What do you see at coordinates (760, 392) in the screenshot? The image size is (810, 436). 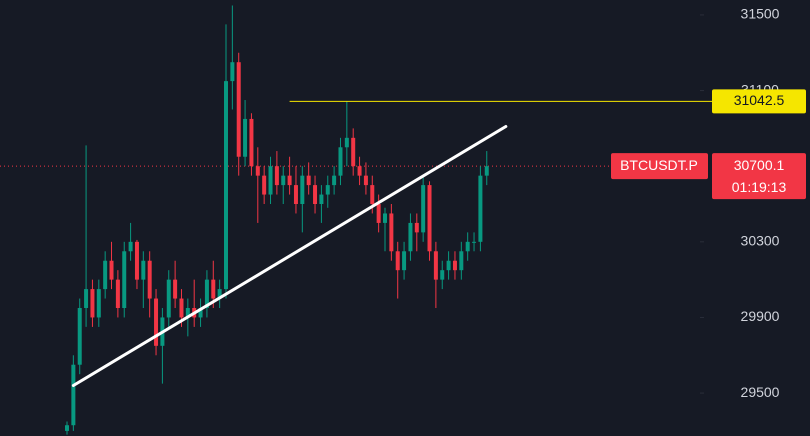 I see `y-tick-label: 29500` at bounding box center [760, 392].